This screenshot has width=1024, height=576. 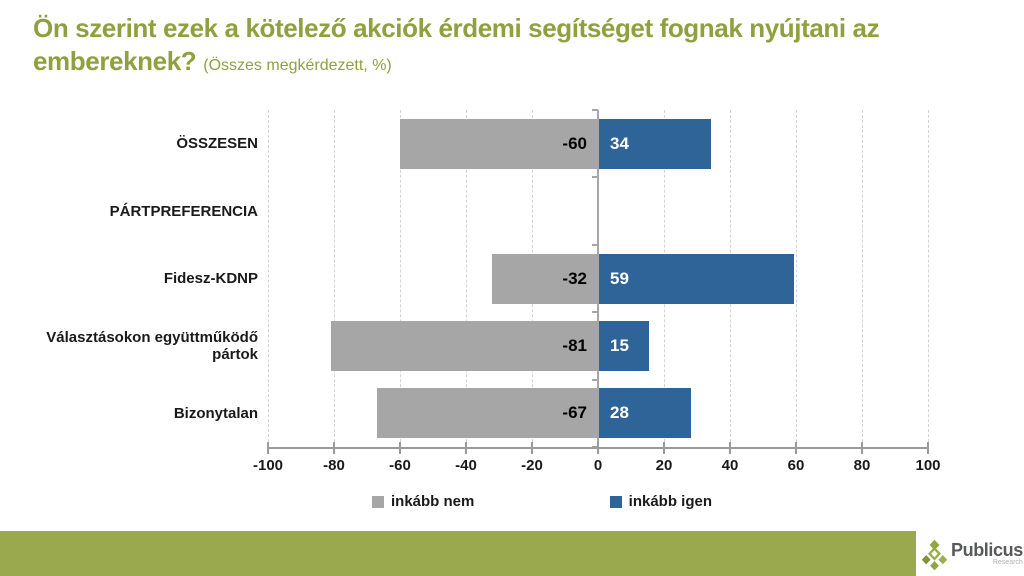 I want to click on x-tick-label: 80, so click(x=862, y=465).